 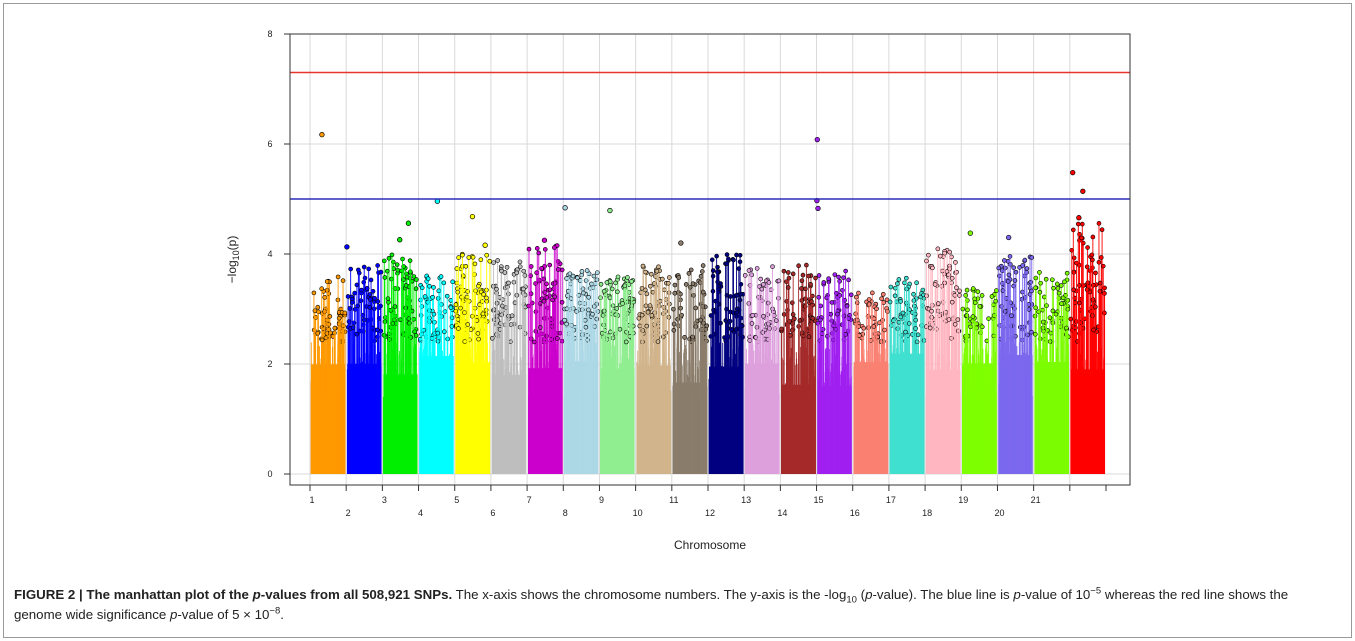 What do you see at coordinates (871, 382) in the screenshot?
I see `chromosome-16-points` at bounding box center [871, 382].